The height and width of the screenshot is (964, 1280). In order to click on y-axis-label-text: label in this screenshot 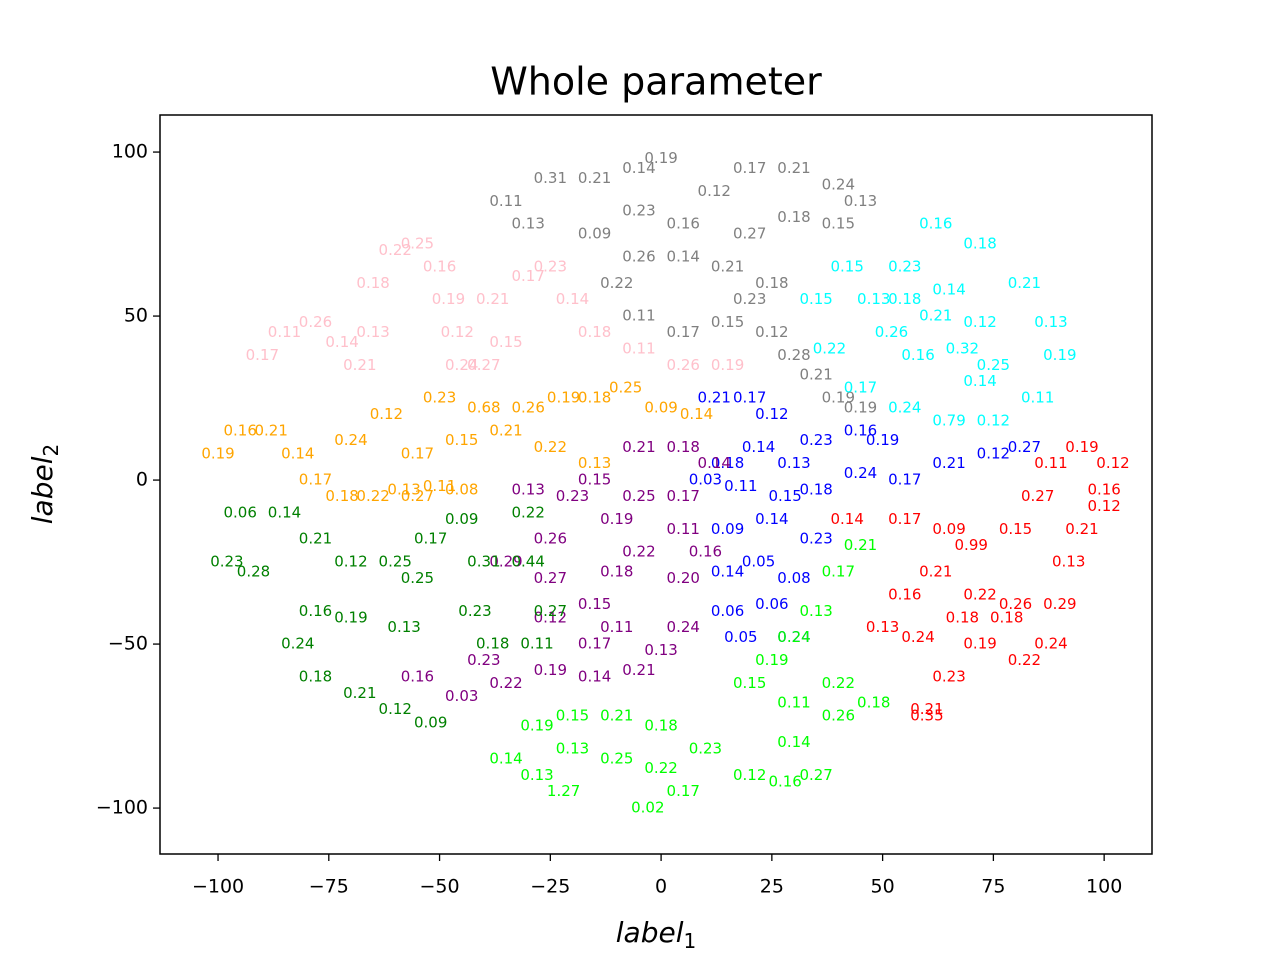, I will do `click(42, 490)`.